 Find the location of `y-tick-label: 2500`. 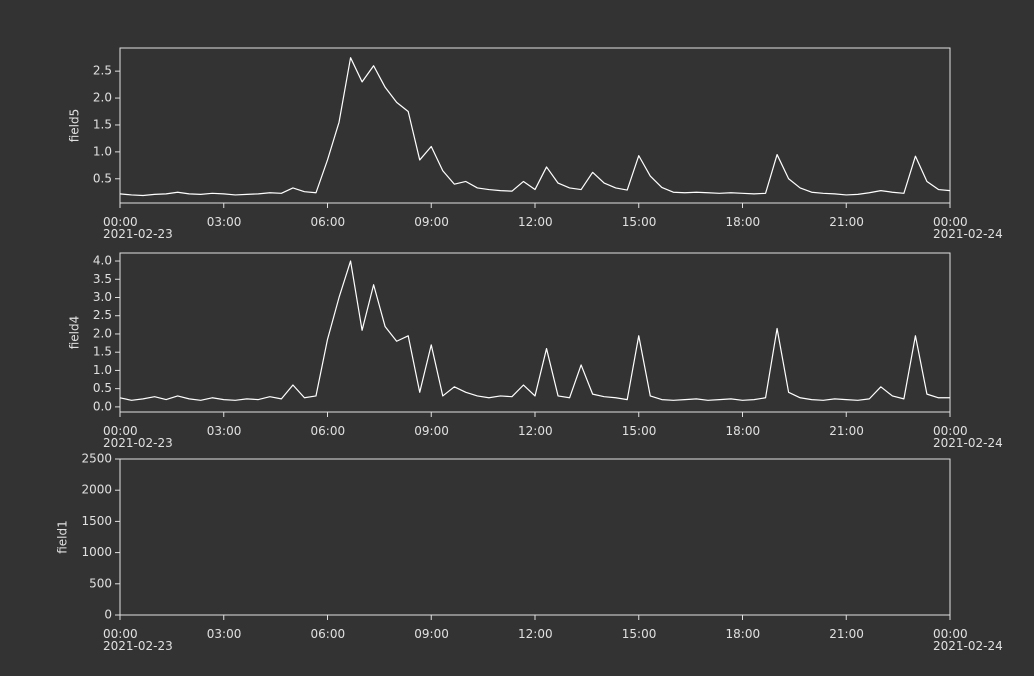

y-tick-label: 2500 is located at coordinates (96, 459).